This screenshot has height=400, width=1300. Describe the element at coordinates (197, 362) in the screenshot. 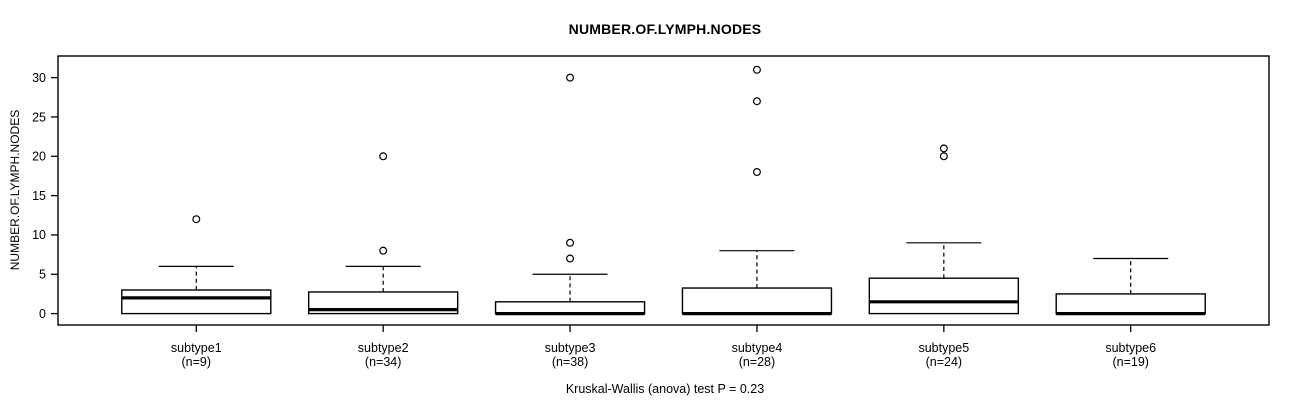

I see `x-n-label: (n=9)` at that location.